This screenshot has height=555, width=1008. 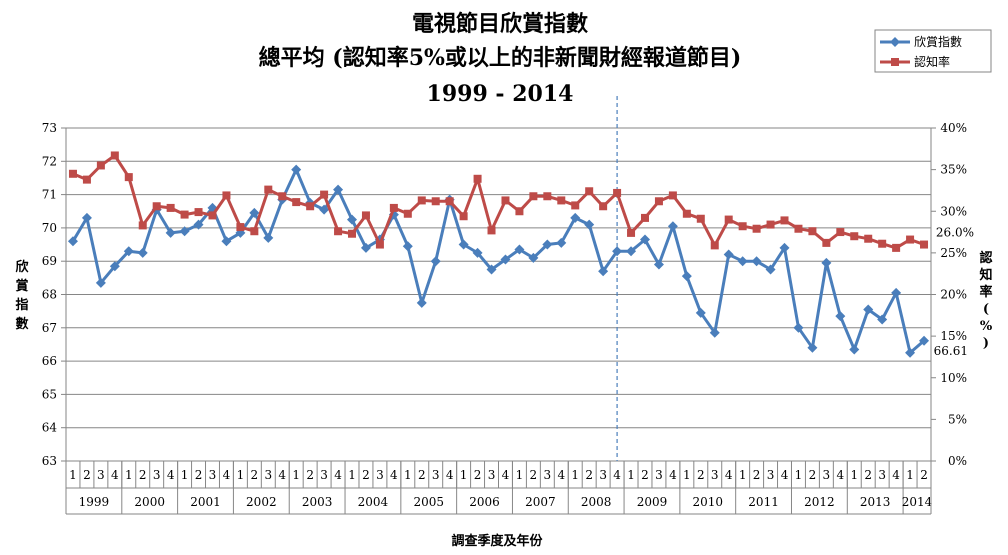 I want to click on left-tick-label: 71, so click(x=49, y=195).